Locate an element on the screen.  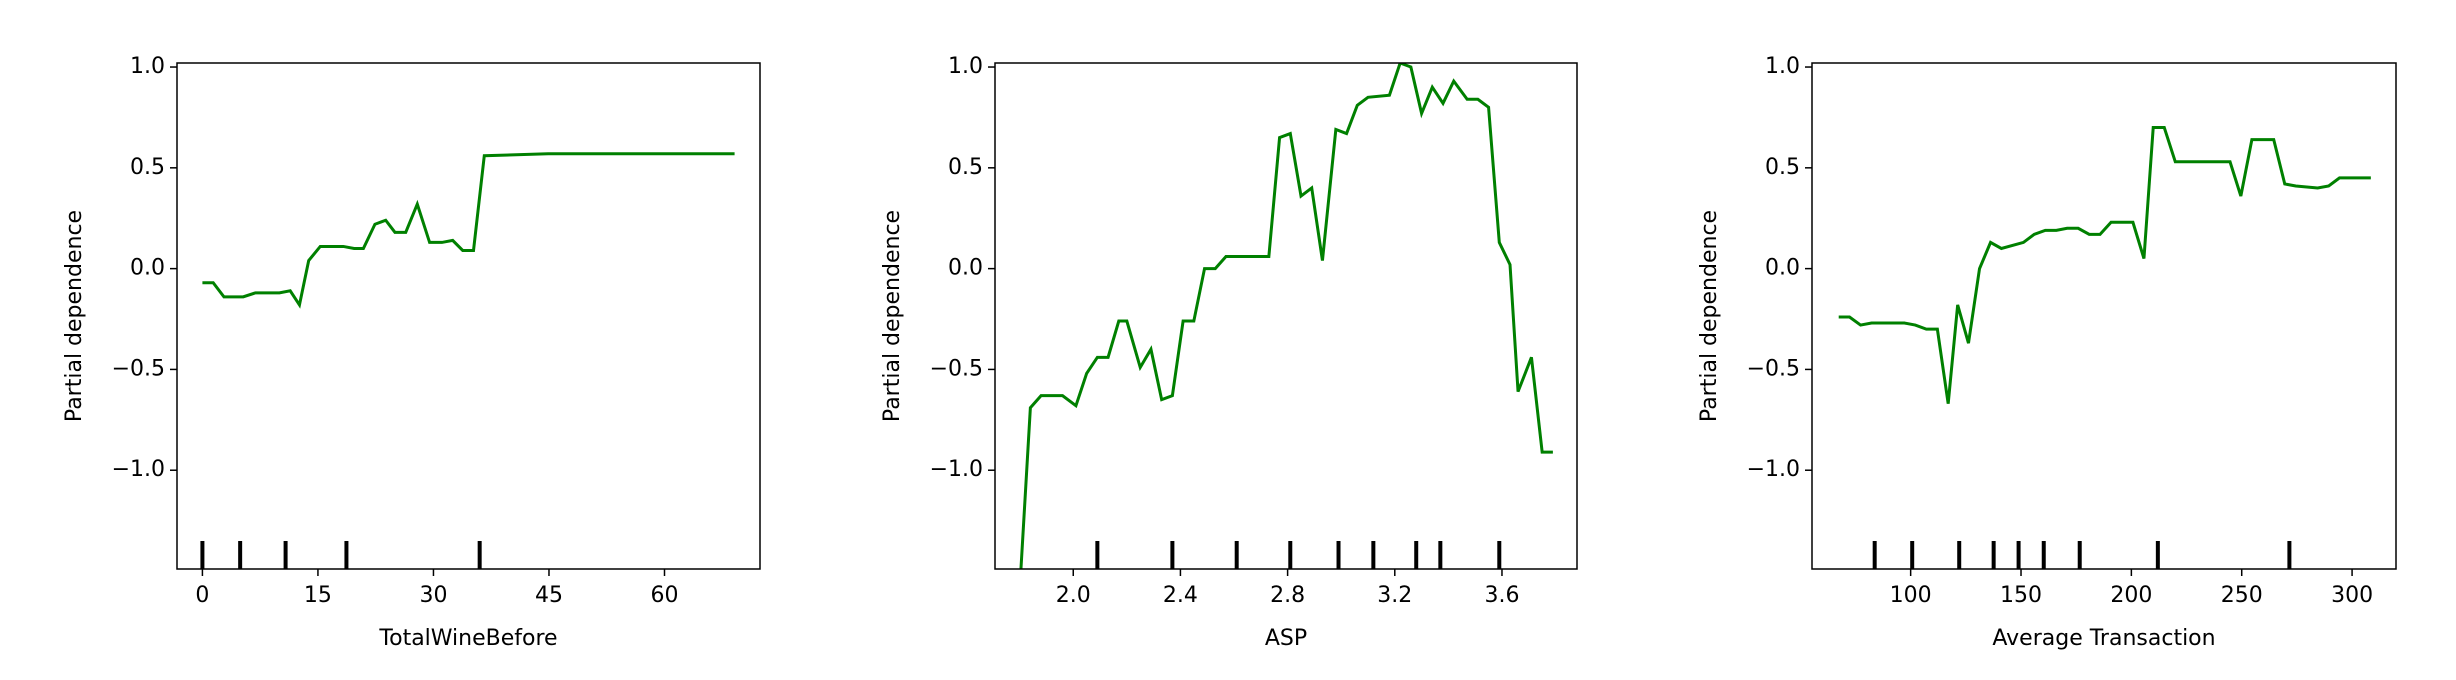
x-tick-label: 3.2 is located at coordinates (1394, 595).